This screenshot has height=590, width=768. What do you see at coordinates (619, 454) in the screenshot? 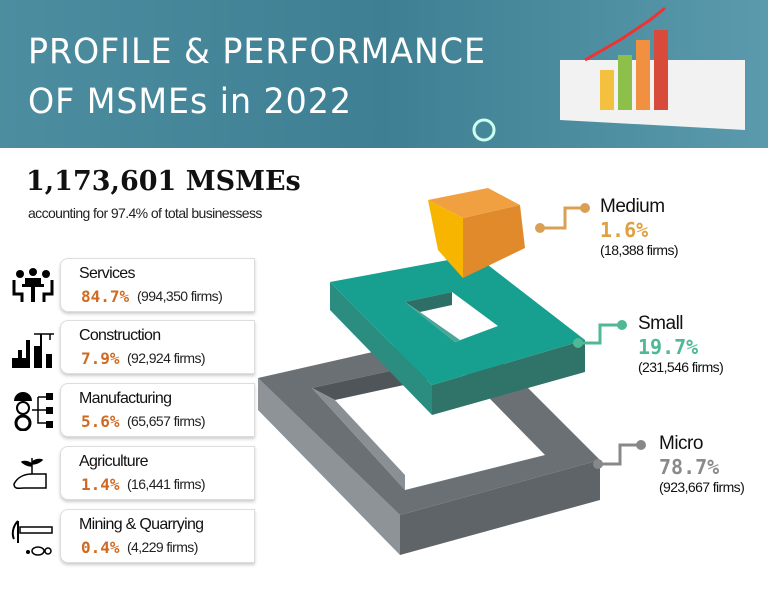
I see `micro-connector` at bounding box center [619, 454].